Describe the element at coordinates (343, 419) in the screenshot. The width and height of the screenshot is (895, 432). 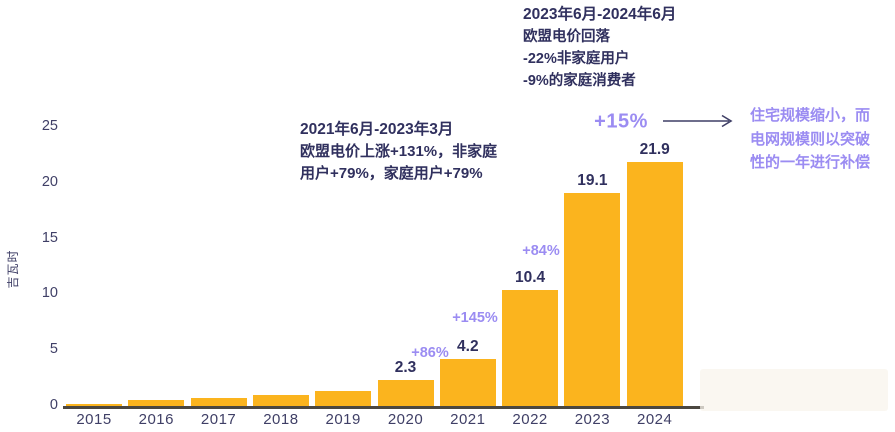
I see `x-tick-label: 2019` at that location.